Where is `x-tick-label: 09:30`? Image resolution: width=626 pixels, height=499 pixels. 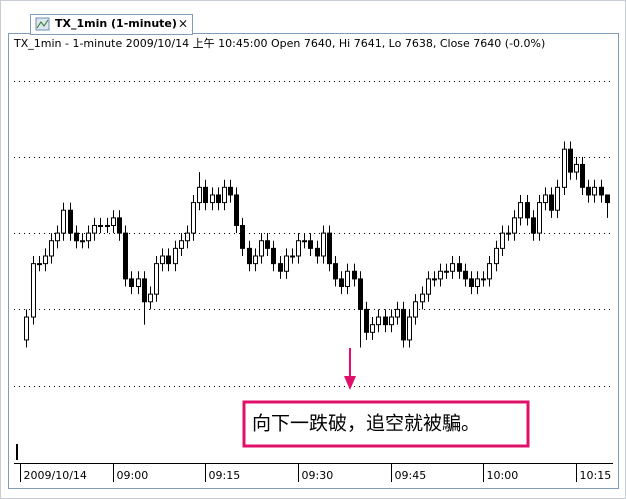
x-tick-label: 09:30 is located at coordinates (318, 475).